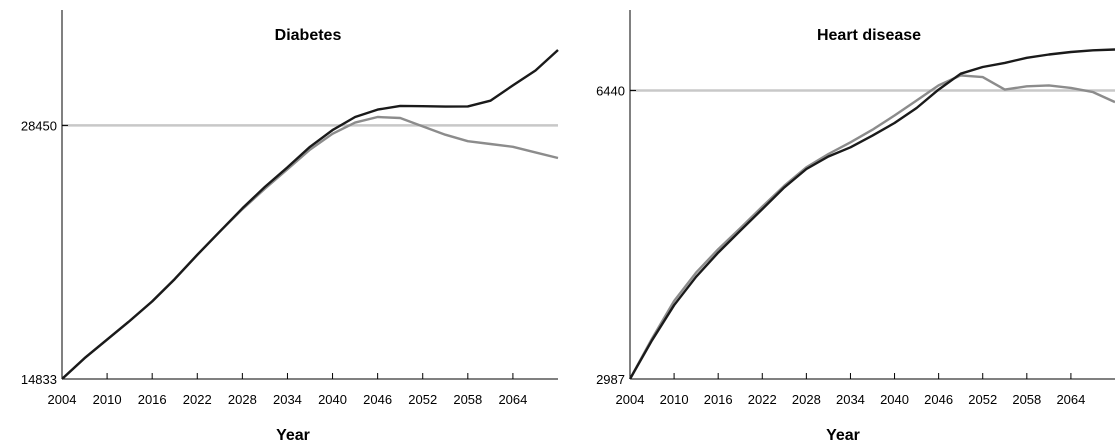 The image size is (1115, 446). I want to click on y-tick-label: 14833, so click(39, 379).